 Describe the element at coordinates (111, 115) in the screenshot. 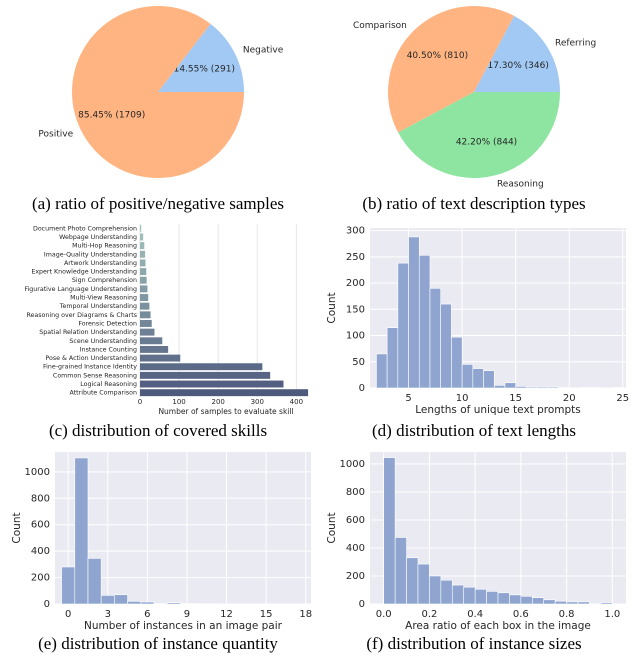

I see `slice-value: 85.45% (1709)` at that location.